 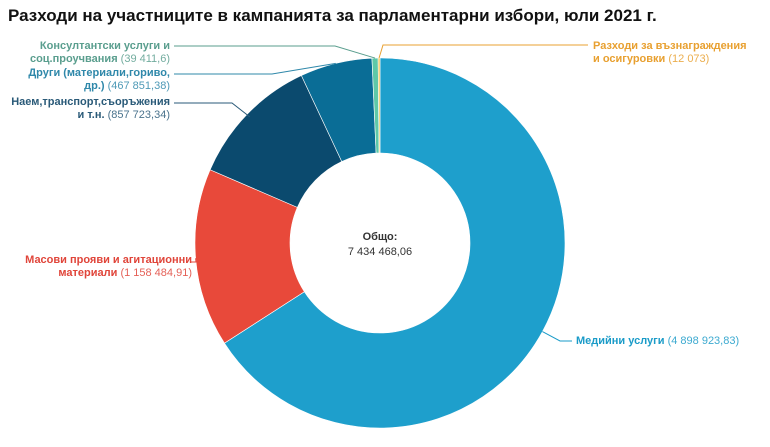 I want to click on center-label: Общо:, so click(x=380, y=237).